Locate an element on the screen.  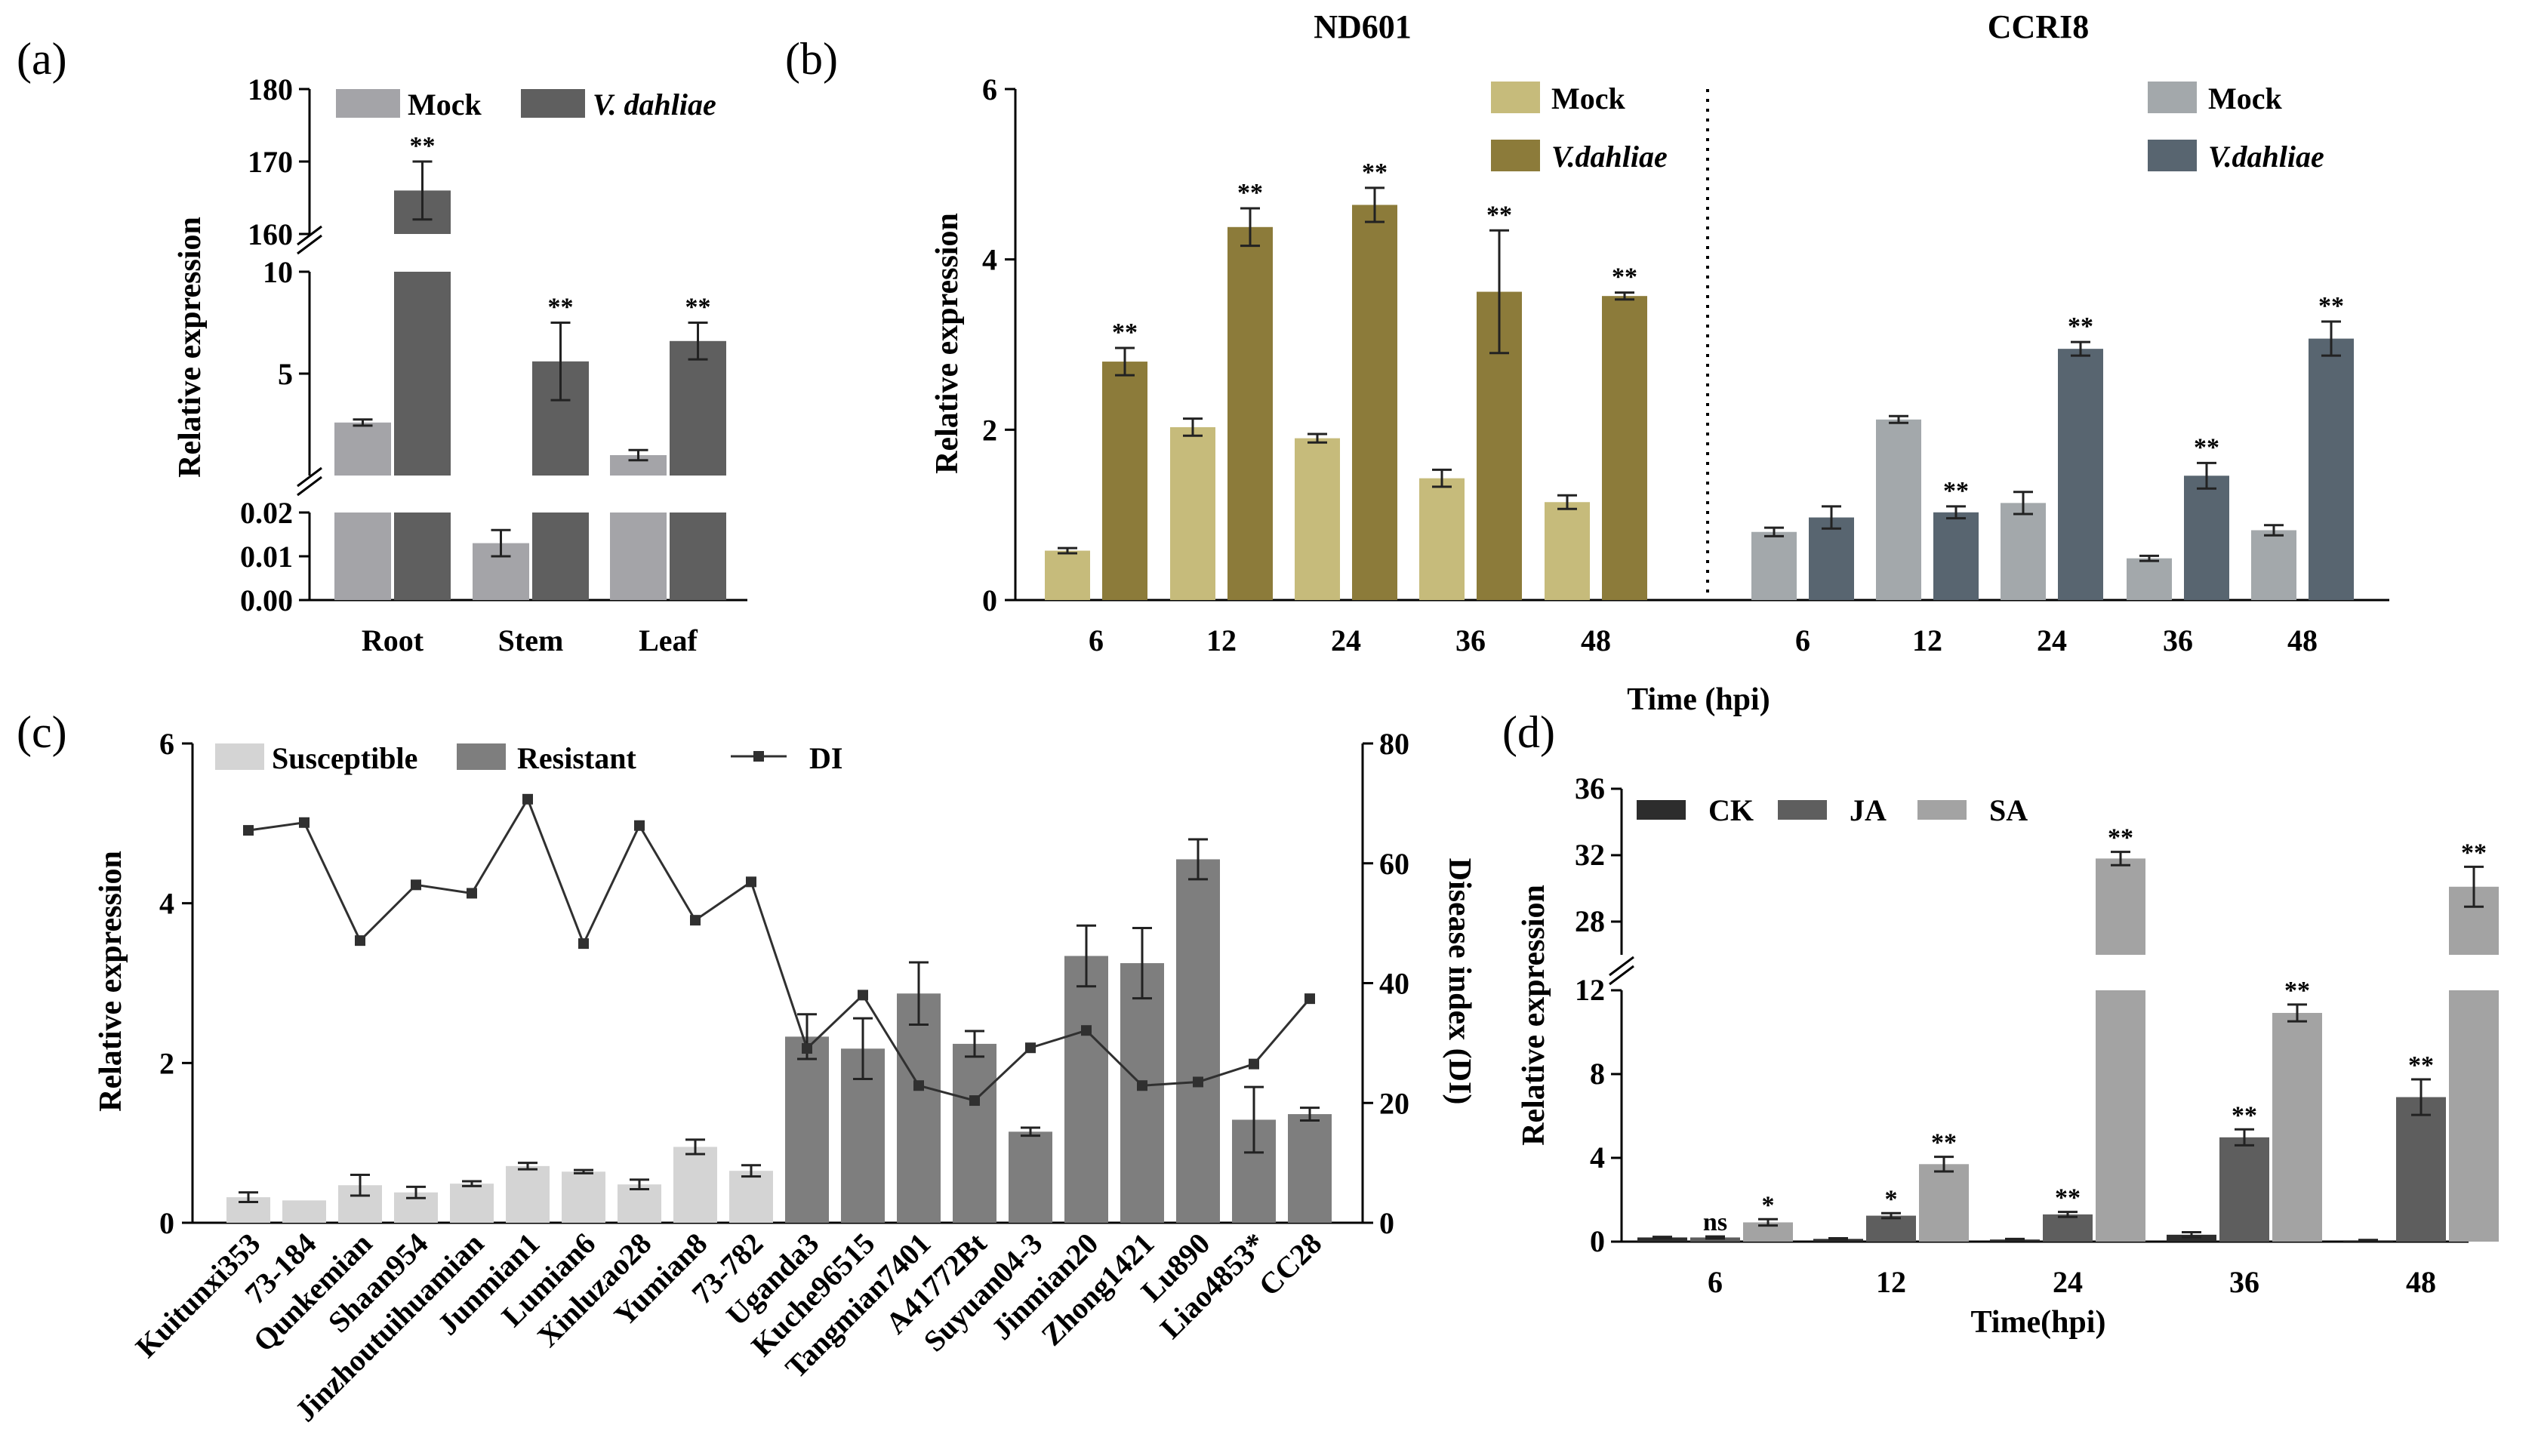
bar-vdahliae-root is located at coordinates (423, 556).